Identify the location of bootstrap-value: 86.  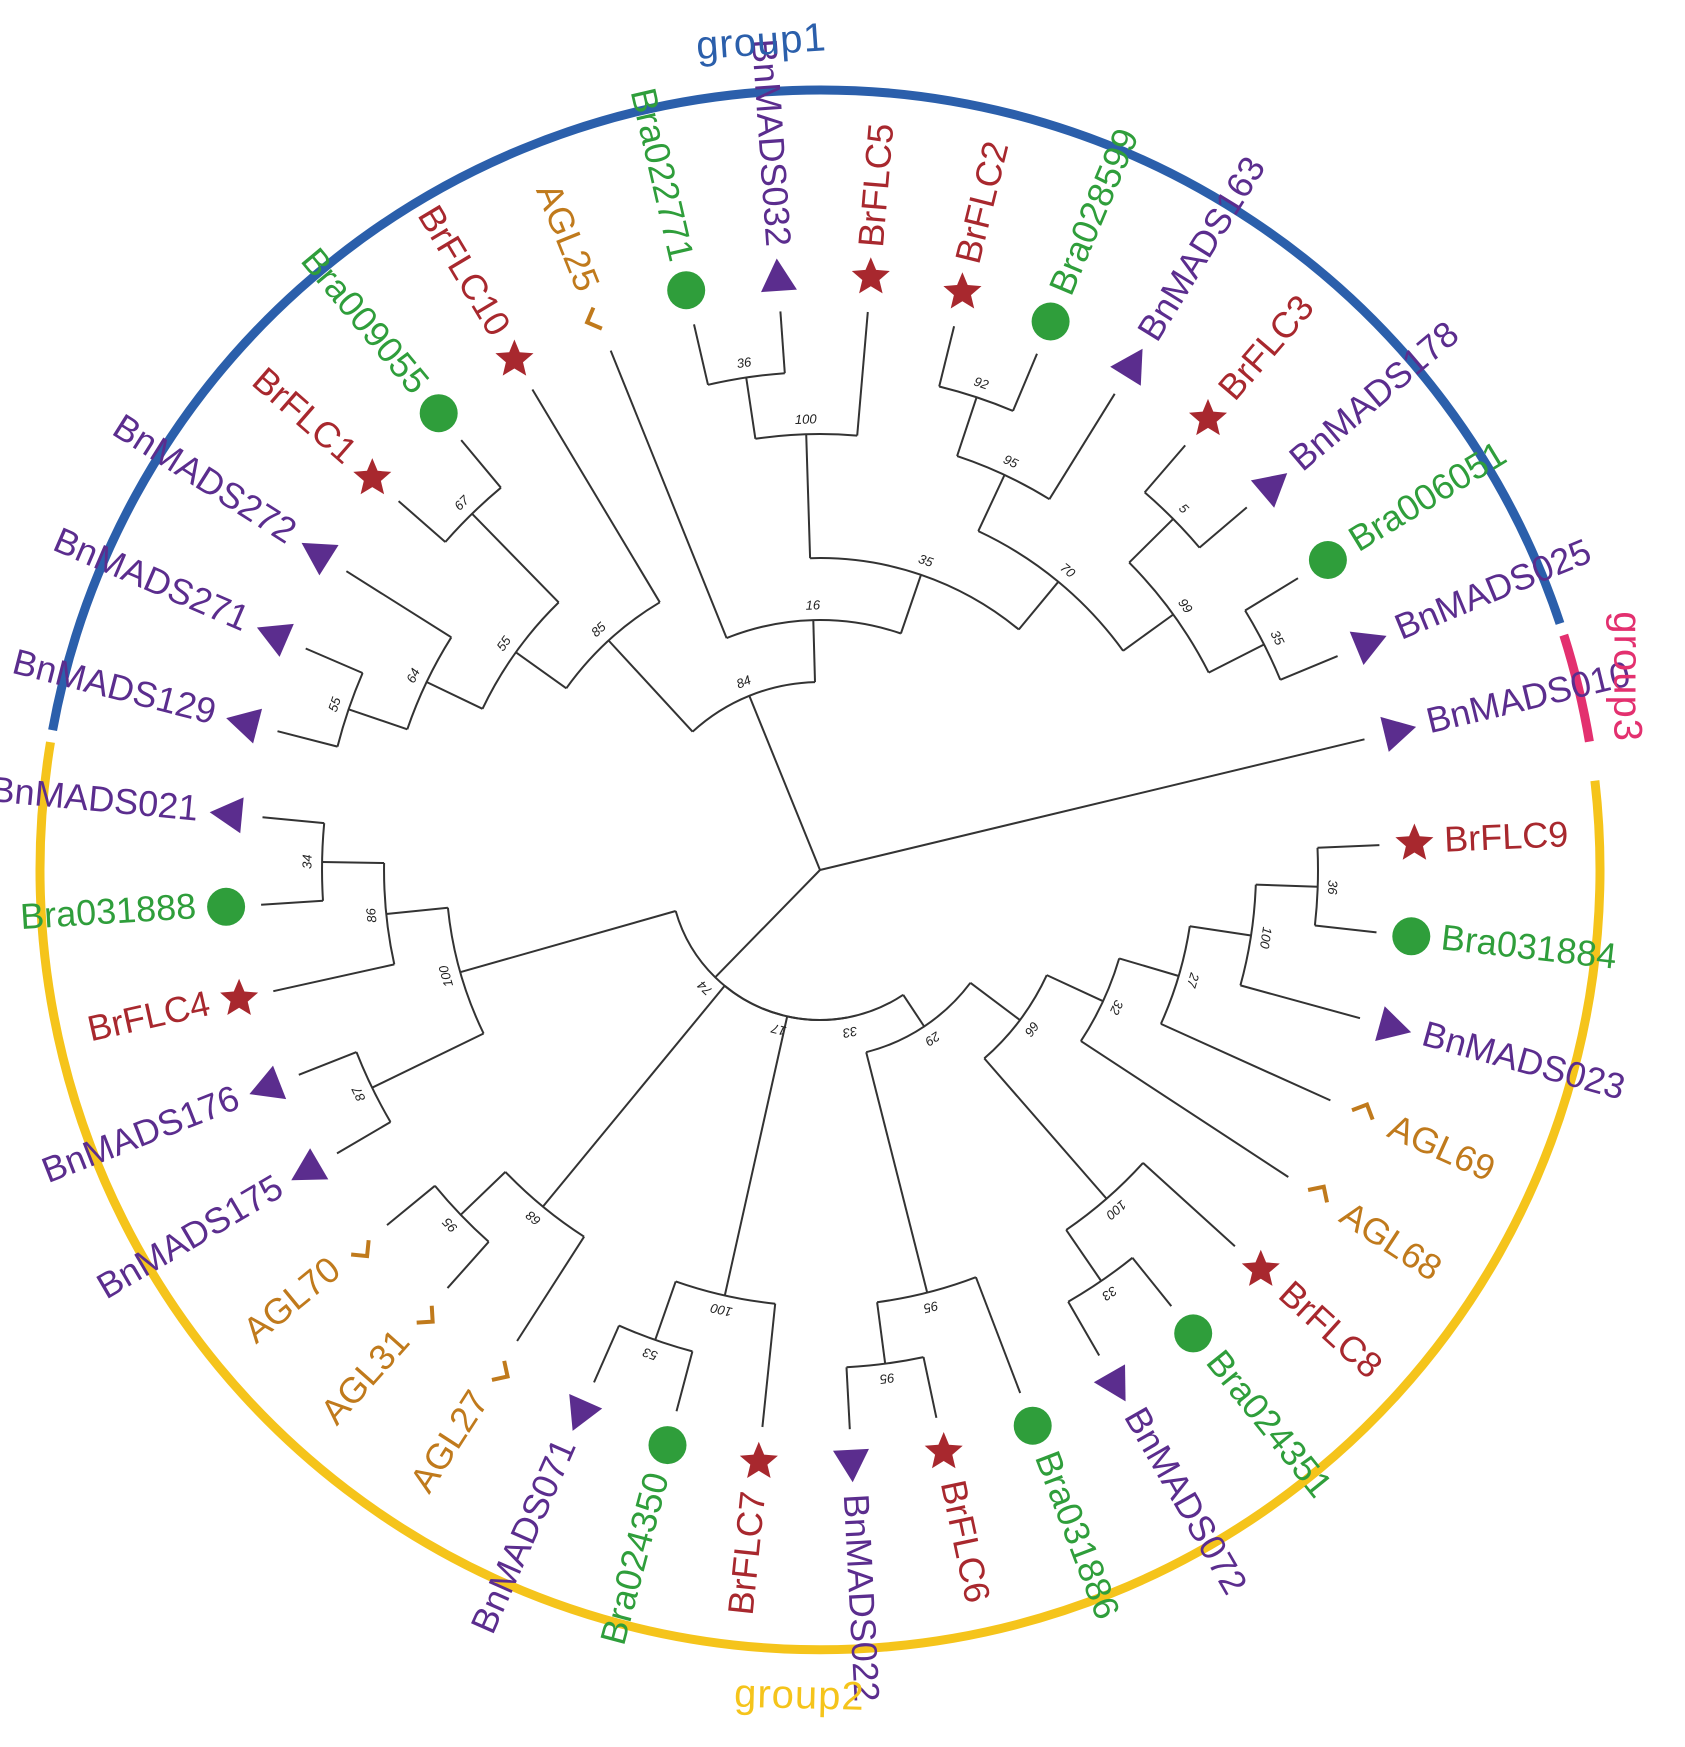
(371, 915).